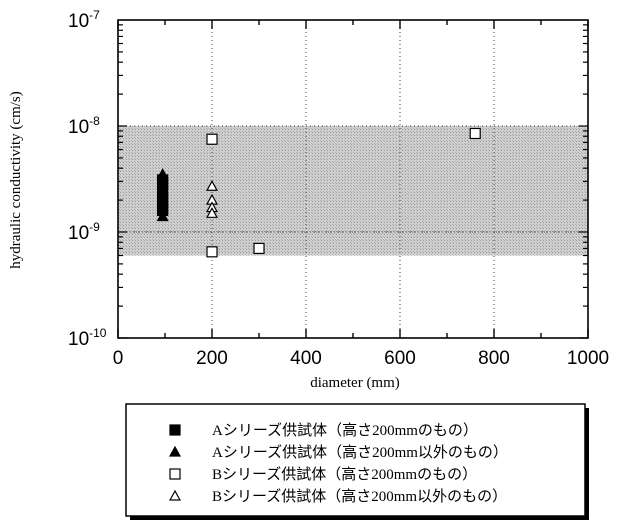  What do you see at coordinates (84, 126) in the screenshot?
I see `y-tick-label: 10⁻⁸` at bounding box center [84, 126].